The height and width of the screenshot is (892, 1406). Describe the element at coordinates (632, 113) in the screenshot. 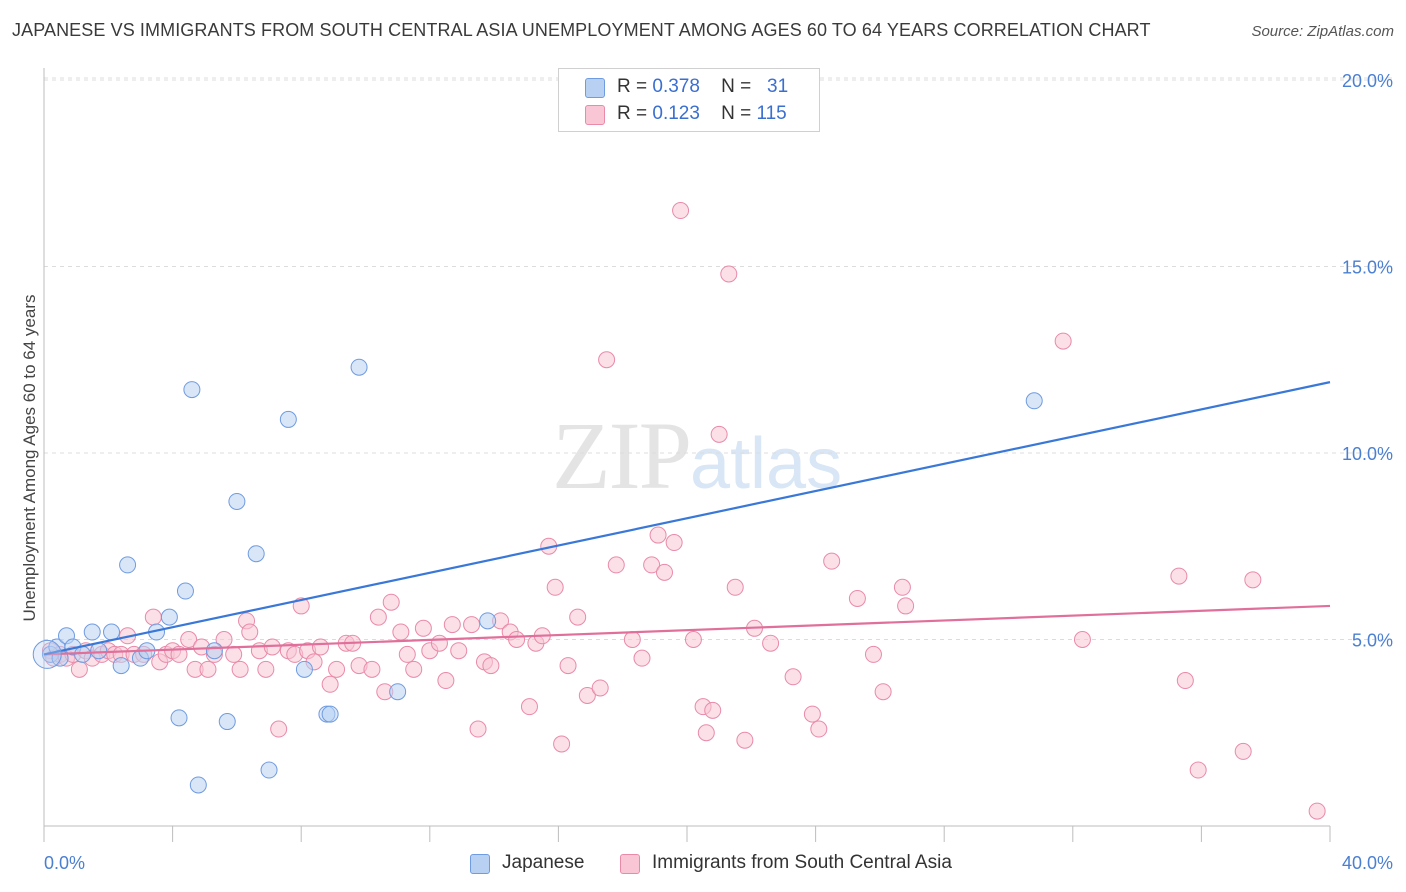

I see `legend-r-label: R =` at that location.